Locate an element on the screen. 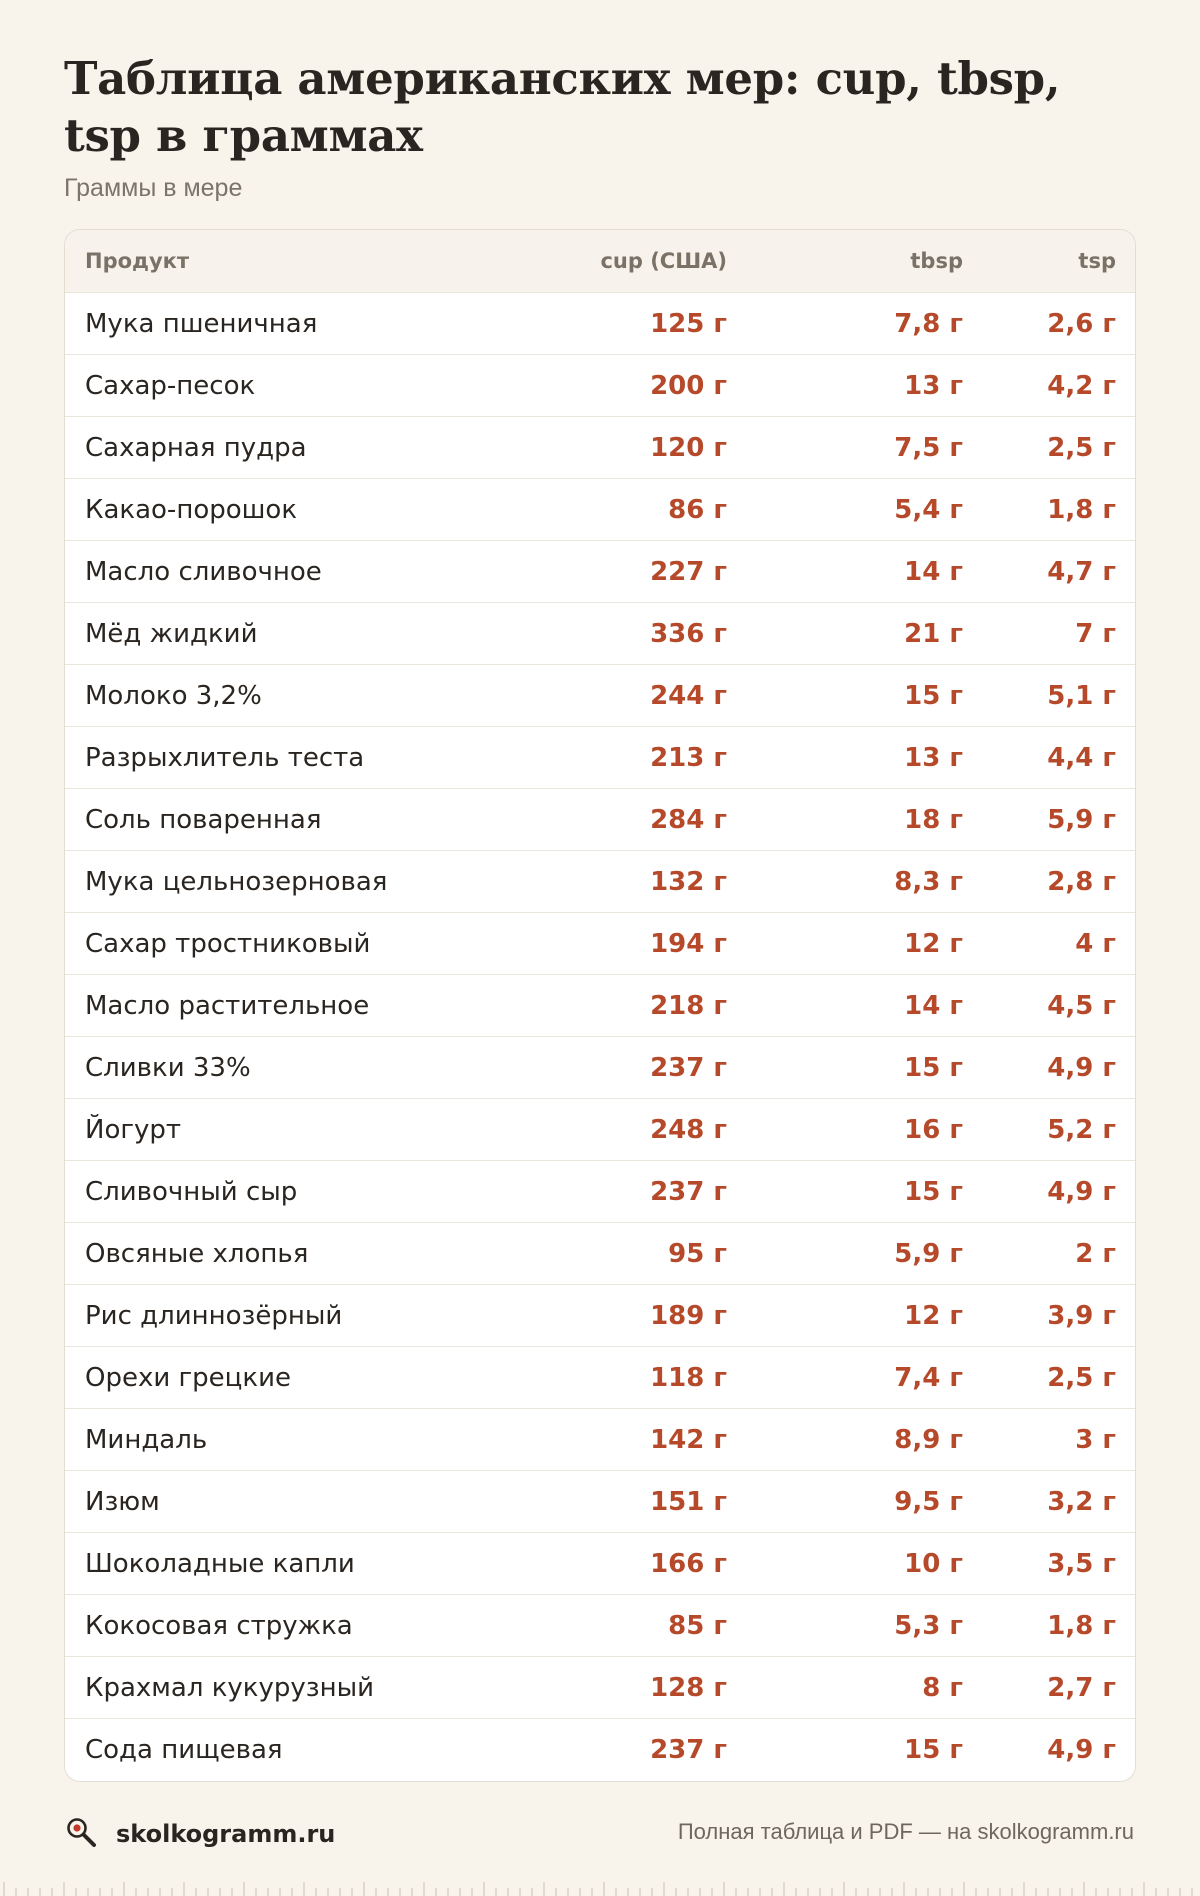 The image size is (1200, 1896). tbsp-value: 16 г is located at coordinates (933, 1129).